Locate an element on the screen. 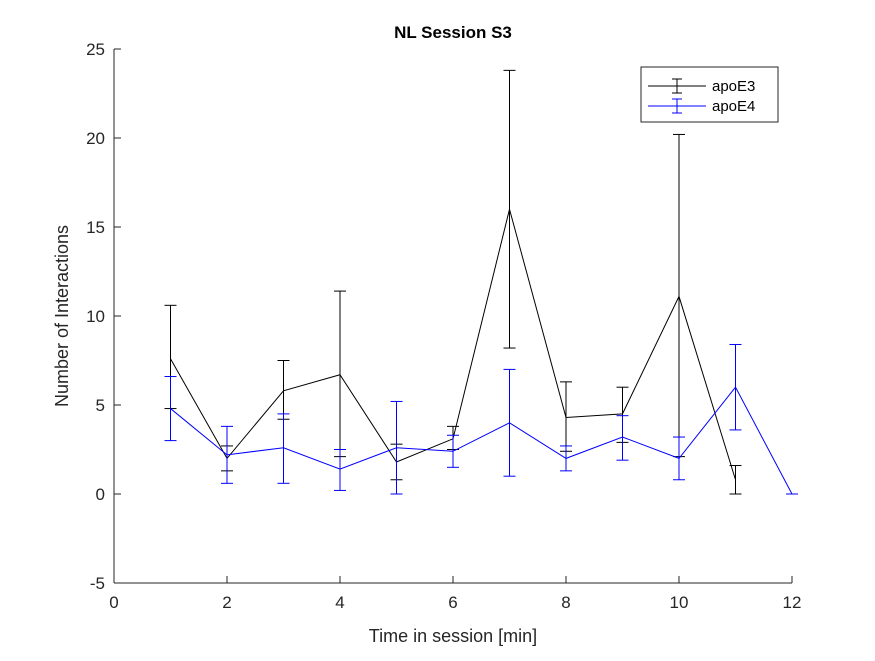 The image size is (875, 661). y-axis-label: Number of Interactions is located at coordinates (62, 316).